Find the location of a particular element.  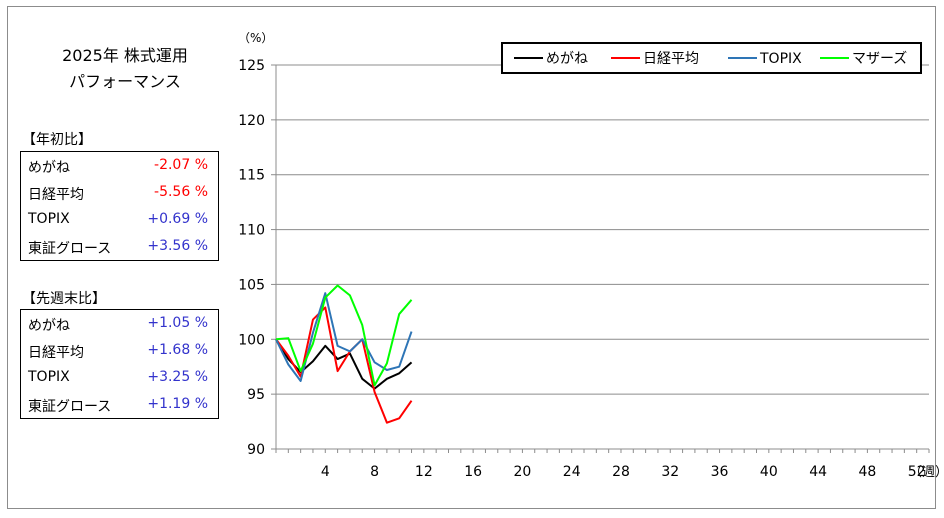

chart-title-line1: 2025年 株式運用 is located at coordinates (125, 55).